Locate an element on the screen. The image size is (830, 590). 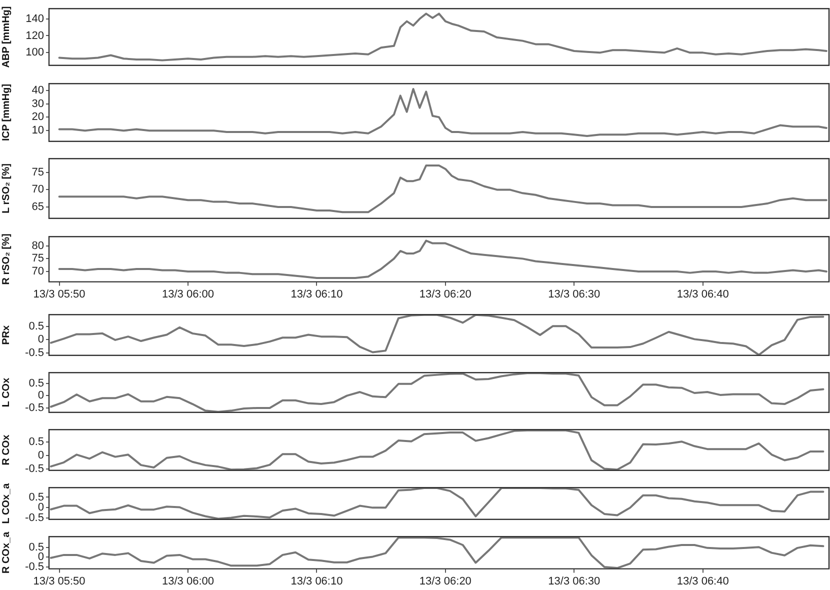
y-tick-label: 20 is located at coordinates (38, 117).